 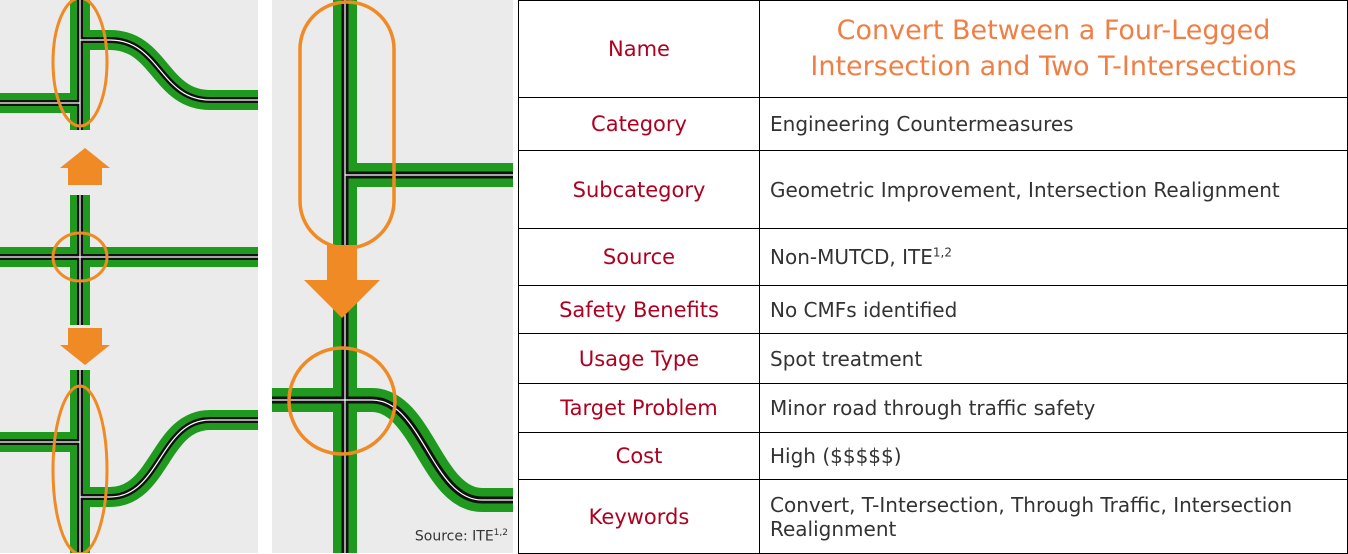 I want to click on table-row: Cost High ($$$$$), so click(x=933, y=456).